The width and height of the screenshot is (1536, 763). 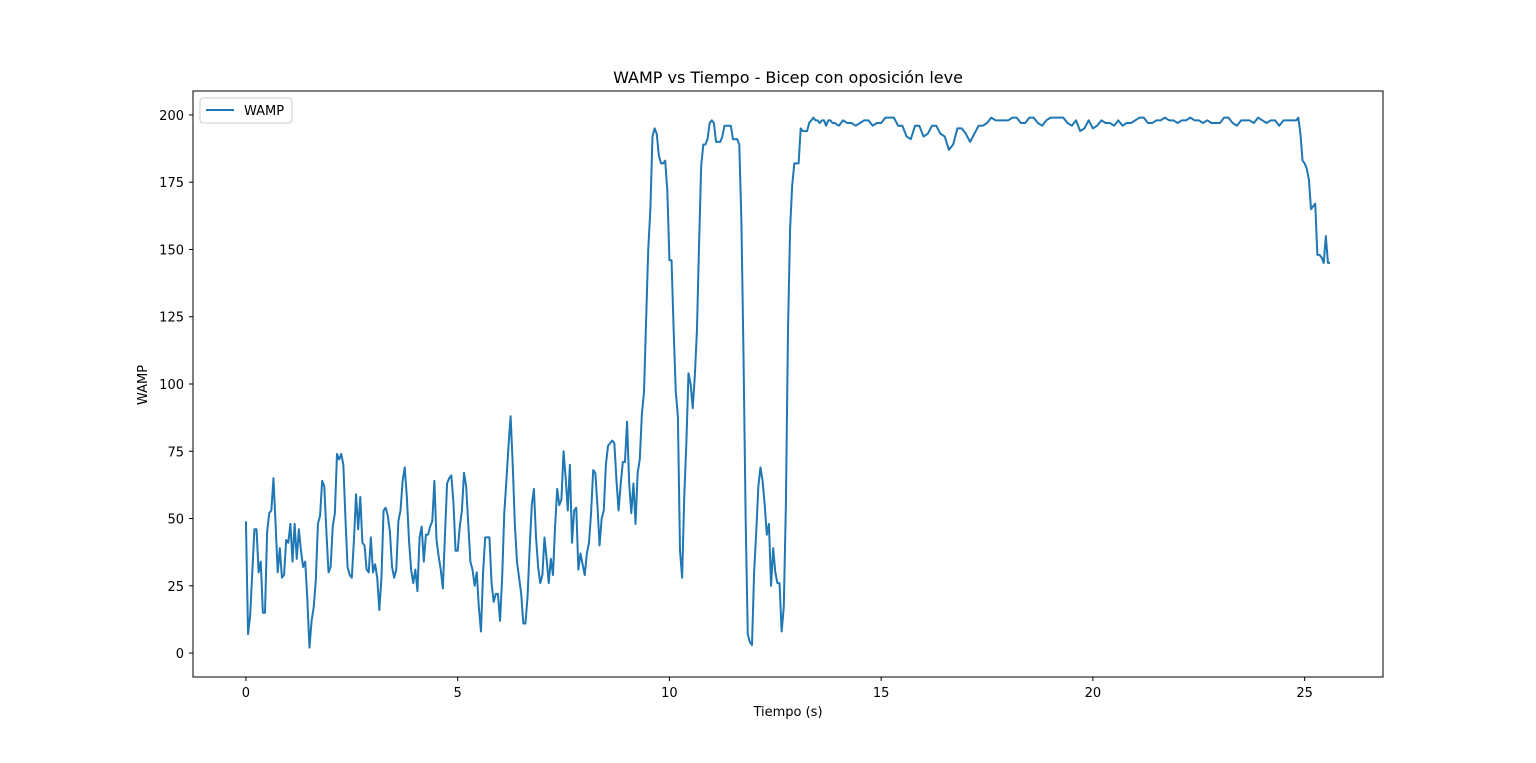 I want to click on y-tick-label: 0, so click(x=180, y=654).